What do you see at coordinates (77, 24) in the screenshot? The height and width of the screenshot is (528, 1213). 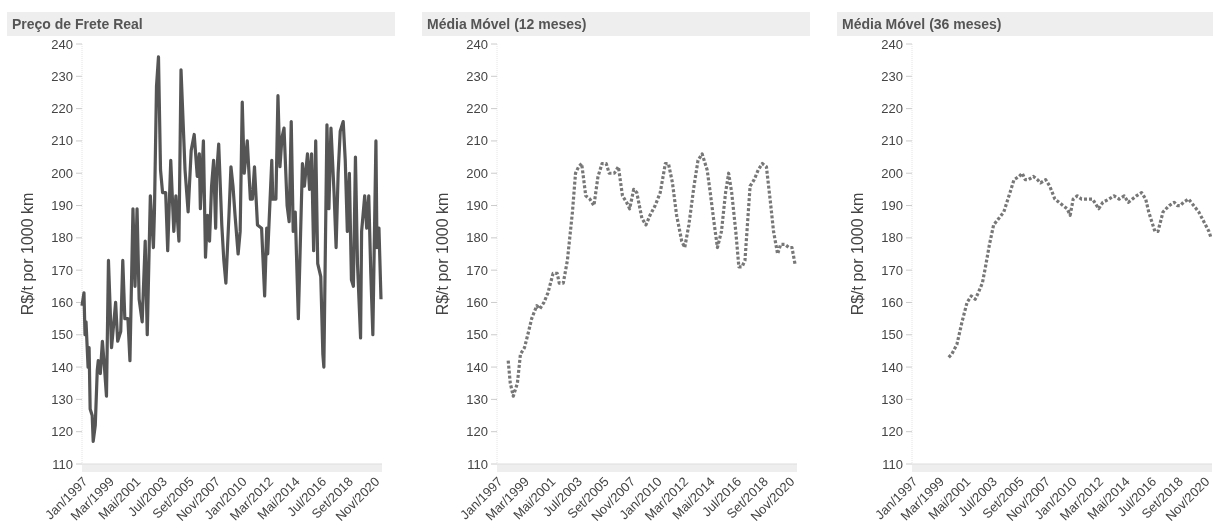 I see `chart-title: Preço de Frete Real` at bounding box center [77, 24].